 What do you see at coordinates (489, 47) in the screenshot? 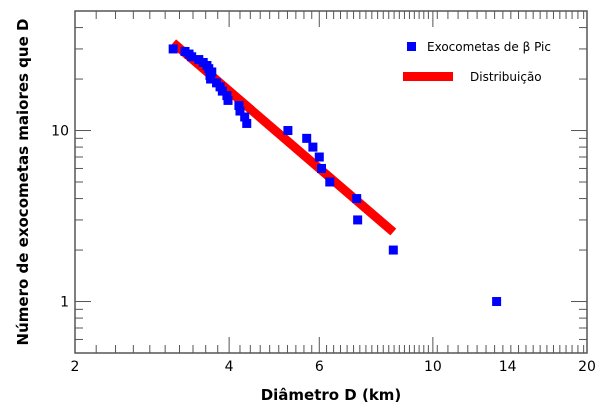
I see `legend-label-scatter: Exocometas de β Pic` at bounding box center [489, 47].